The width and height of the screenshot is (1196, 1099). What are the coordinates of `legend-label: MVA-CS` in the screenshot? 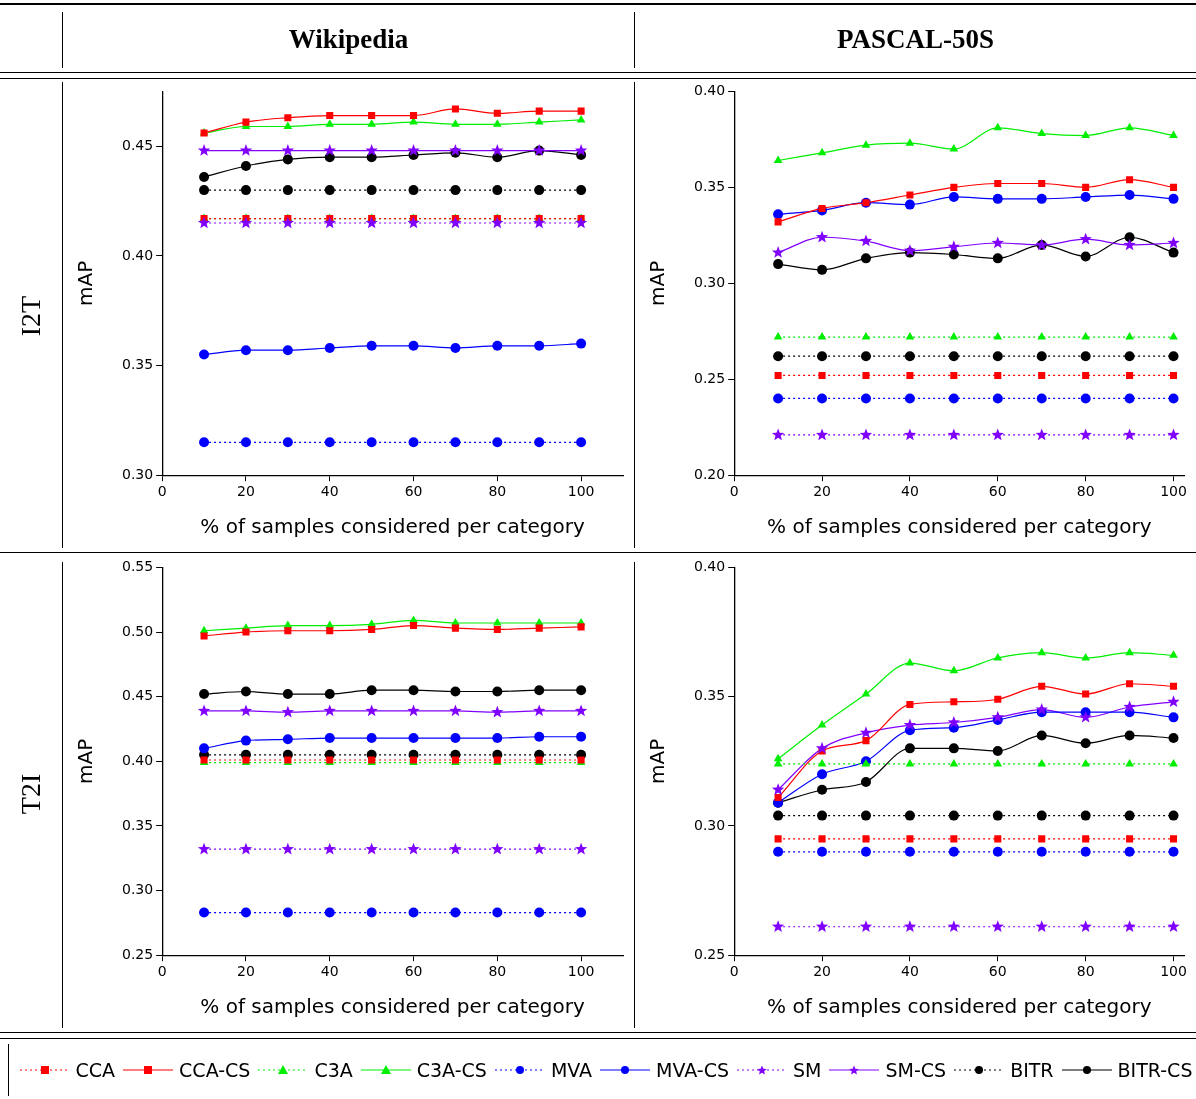 It's located at (693, 1070).